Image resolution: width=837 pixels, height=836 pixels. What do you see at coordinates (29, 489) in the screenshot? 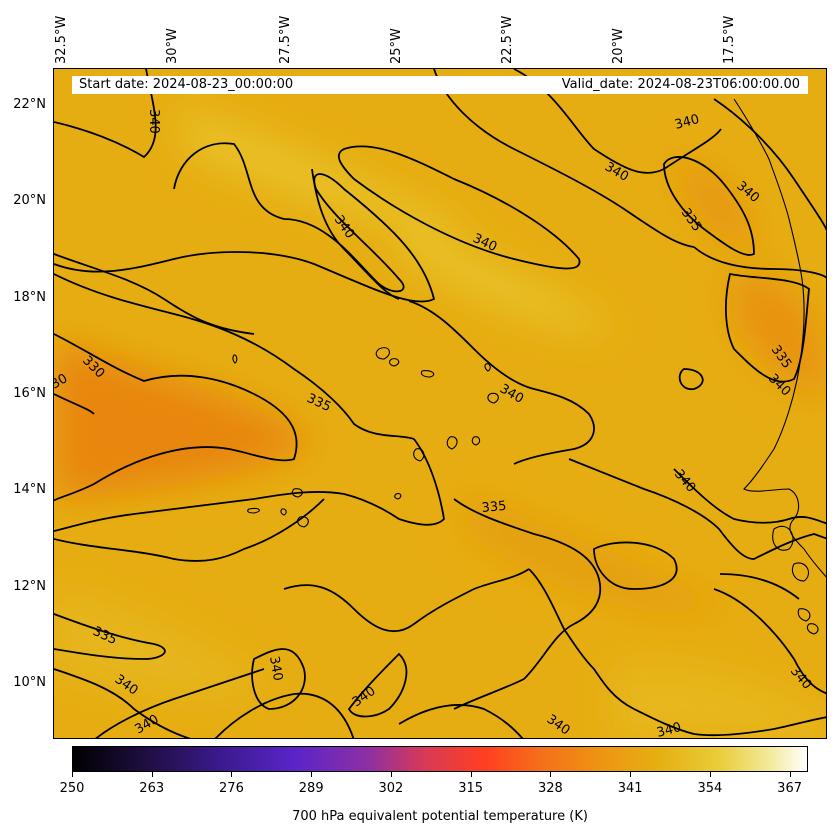
I see `lat-label-14n: 14°N` at bounding box center [29, 489].